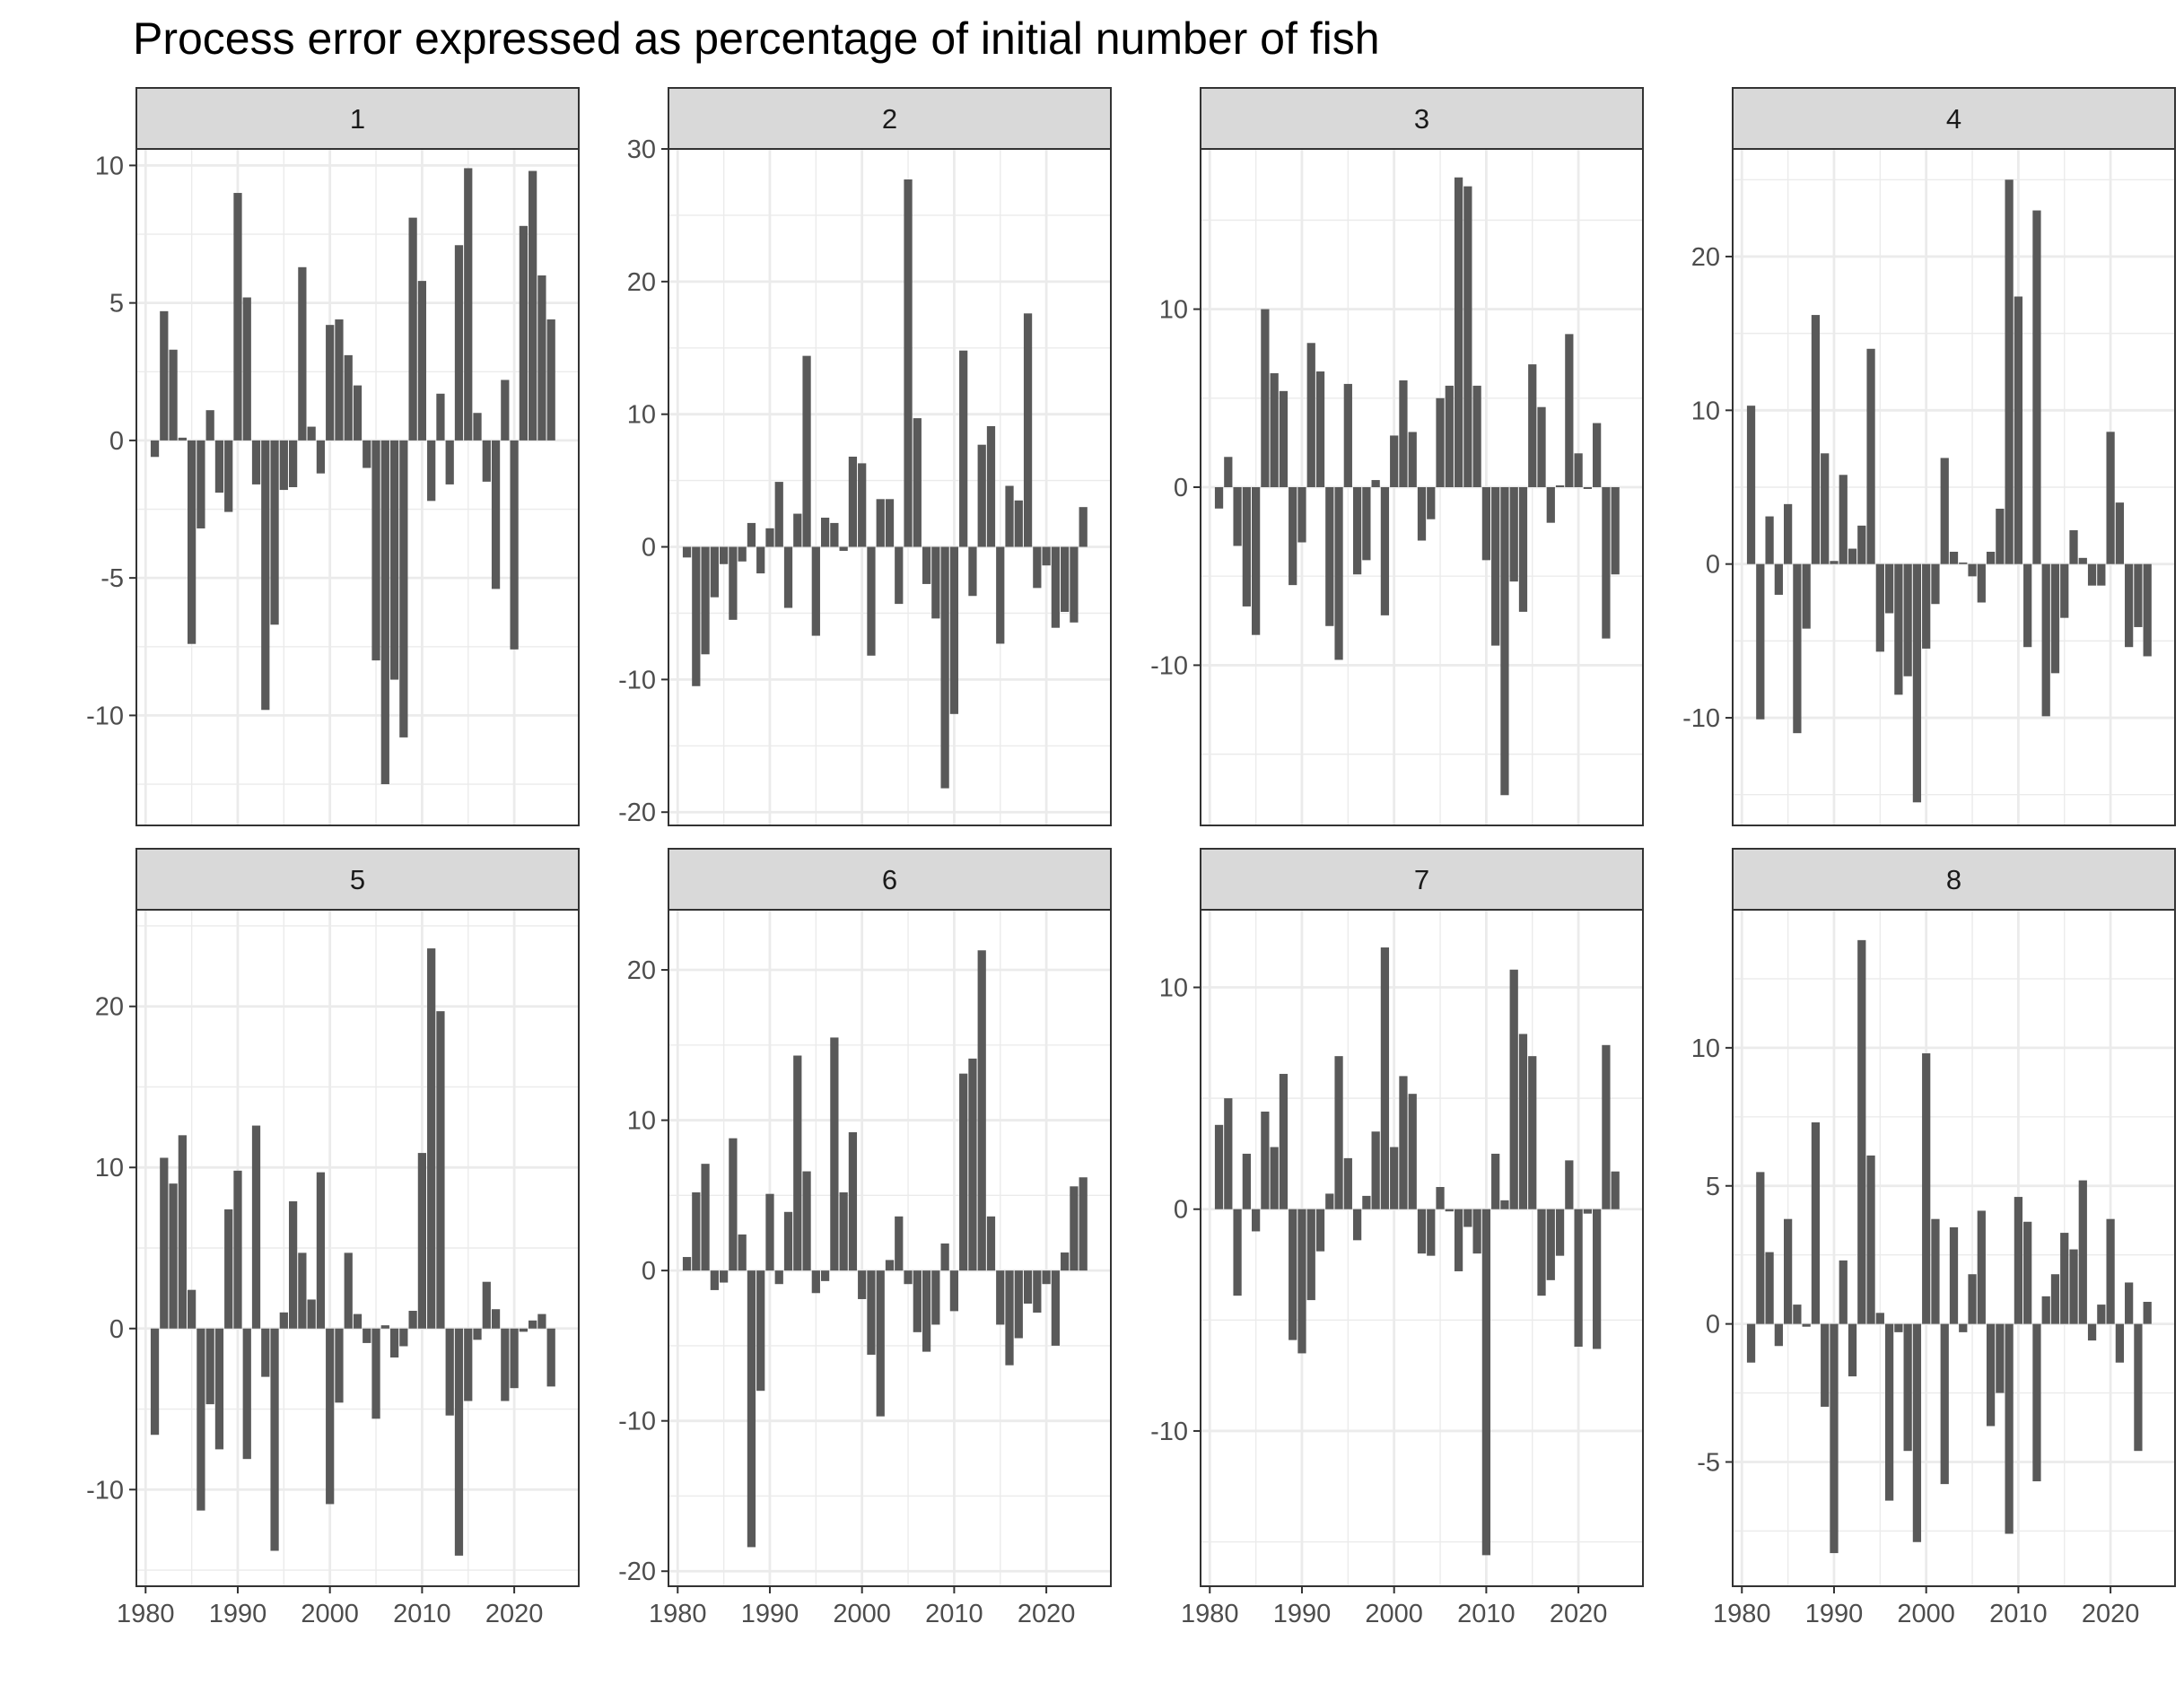  I want to click on bar-2008, so click(2000, 536).